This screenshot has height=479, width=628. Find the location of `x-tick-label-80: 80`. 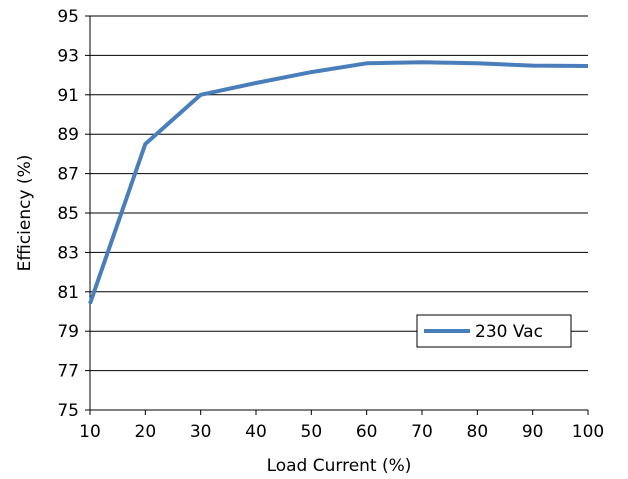

x-tick-label-80: 80 is located at coordinates (478, 432).